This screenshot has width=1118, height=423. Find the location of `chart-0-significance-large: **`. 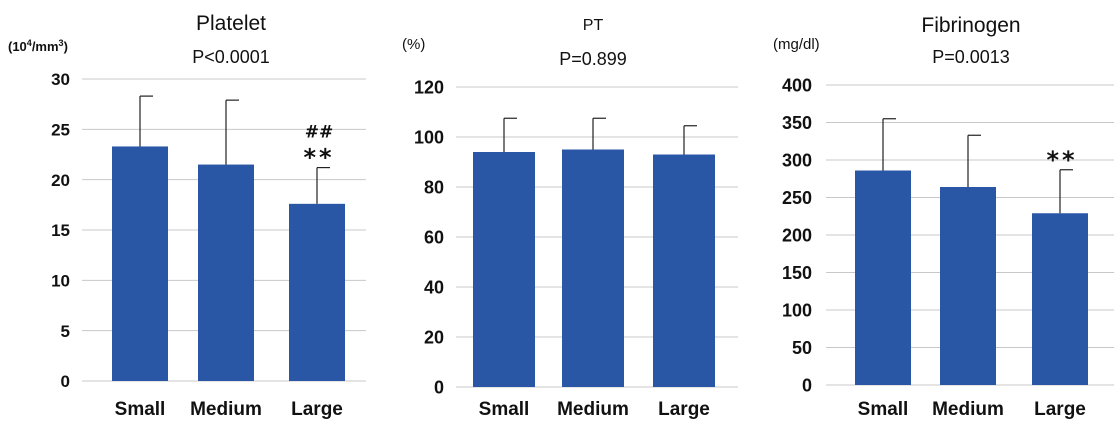

chart-0-significance-large: ** is located at coordinates (318, 158).